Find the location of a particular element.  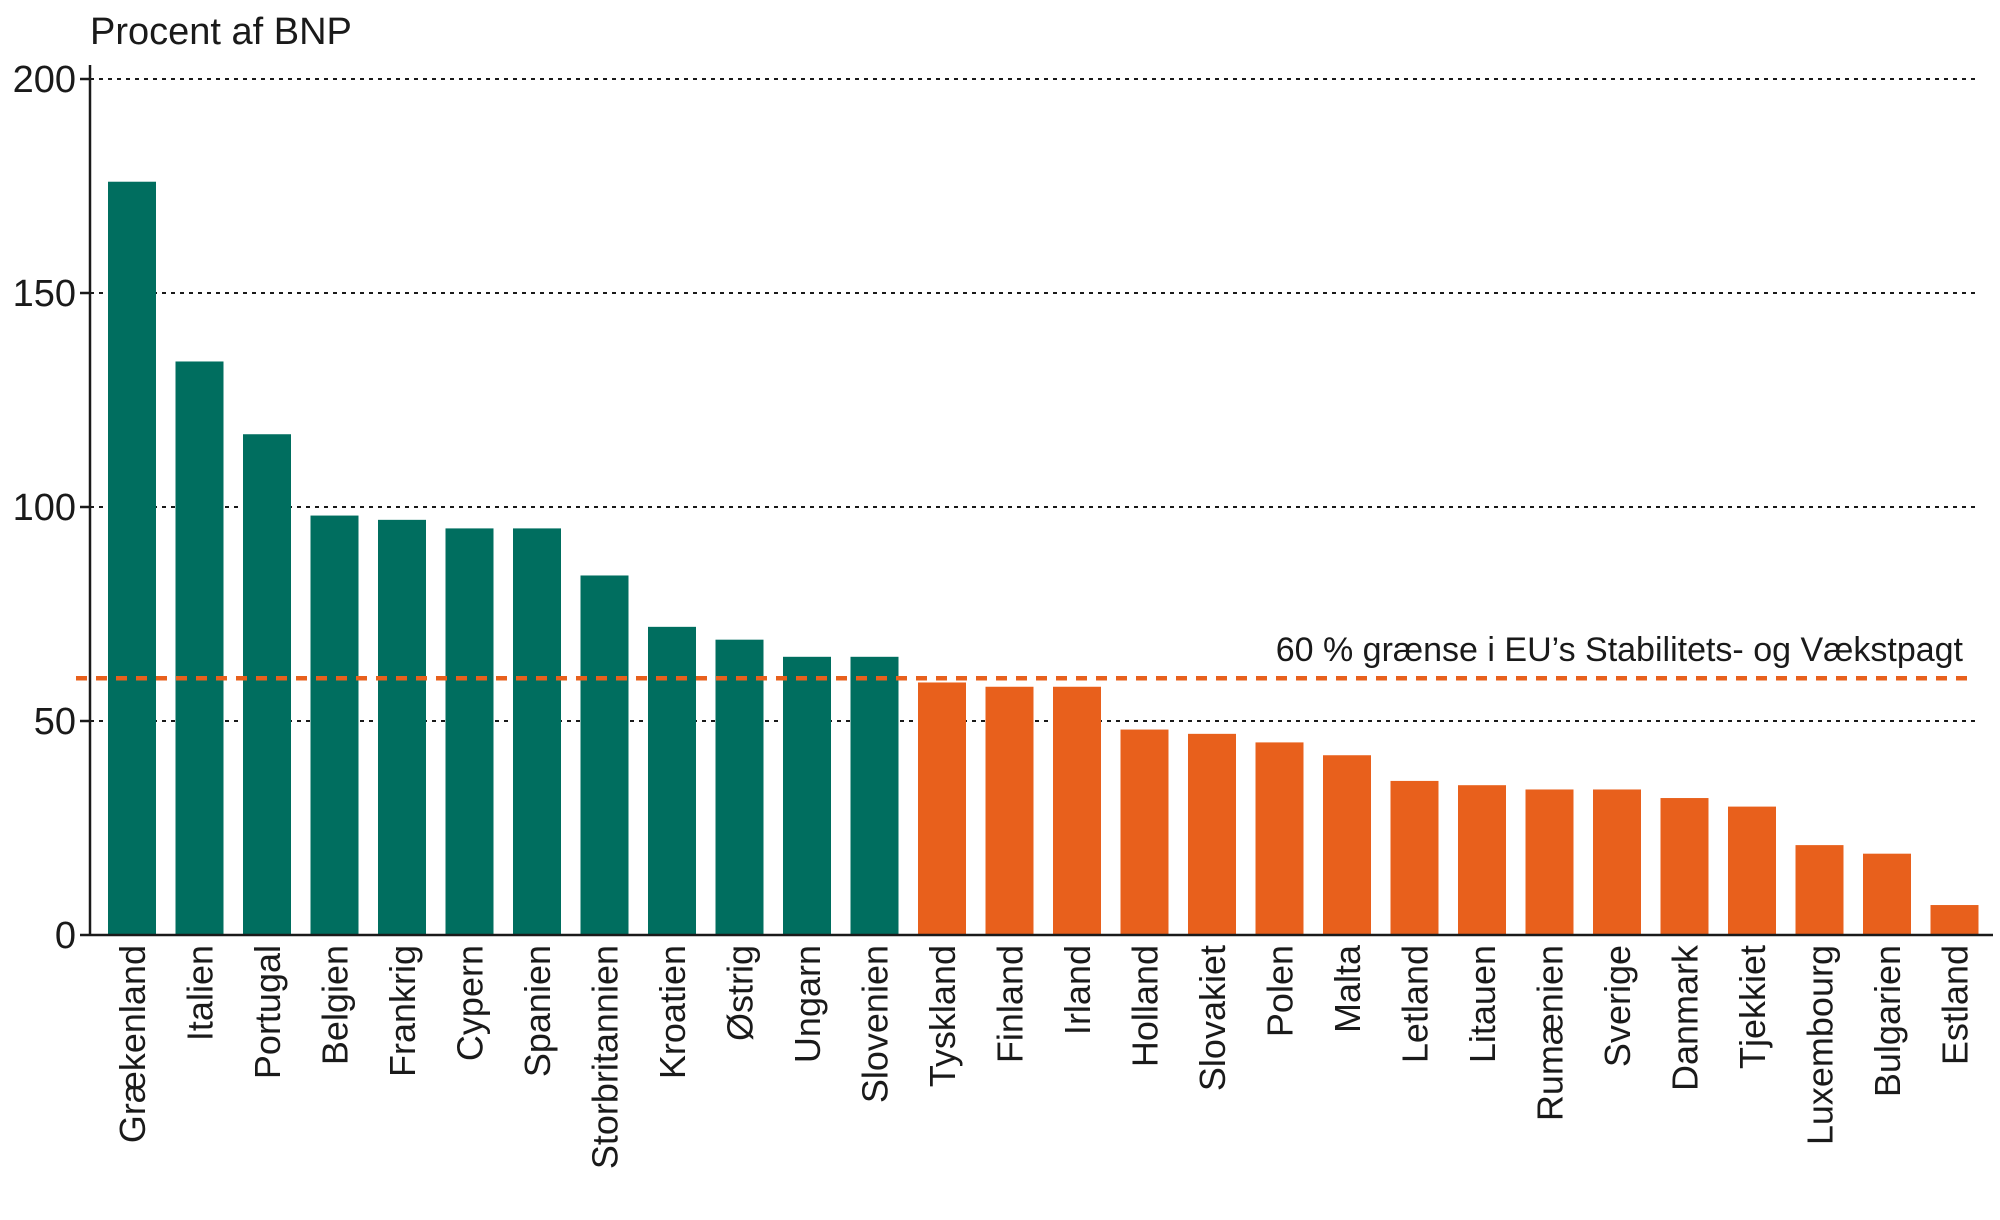

category-label: Spanien is located at coordinates (537, 1011).